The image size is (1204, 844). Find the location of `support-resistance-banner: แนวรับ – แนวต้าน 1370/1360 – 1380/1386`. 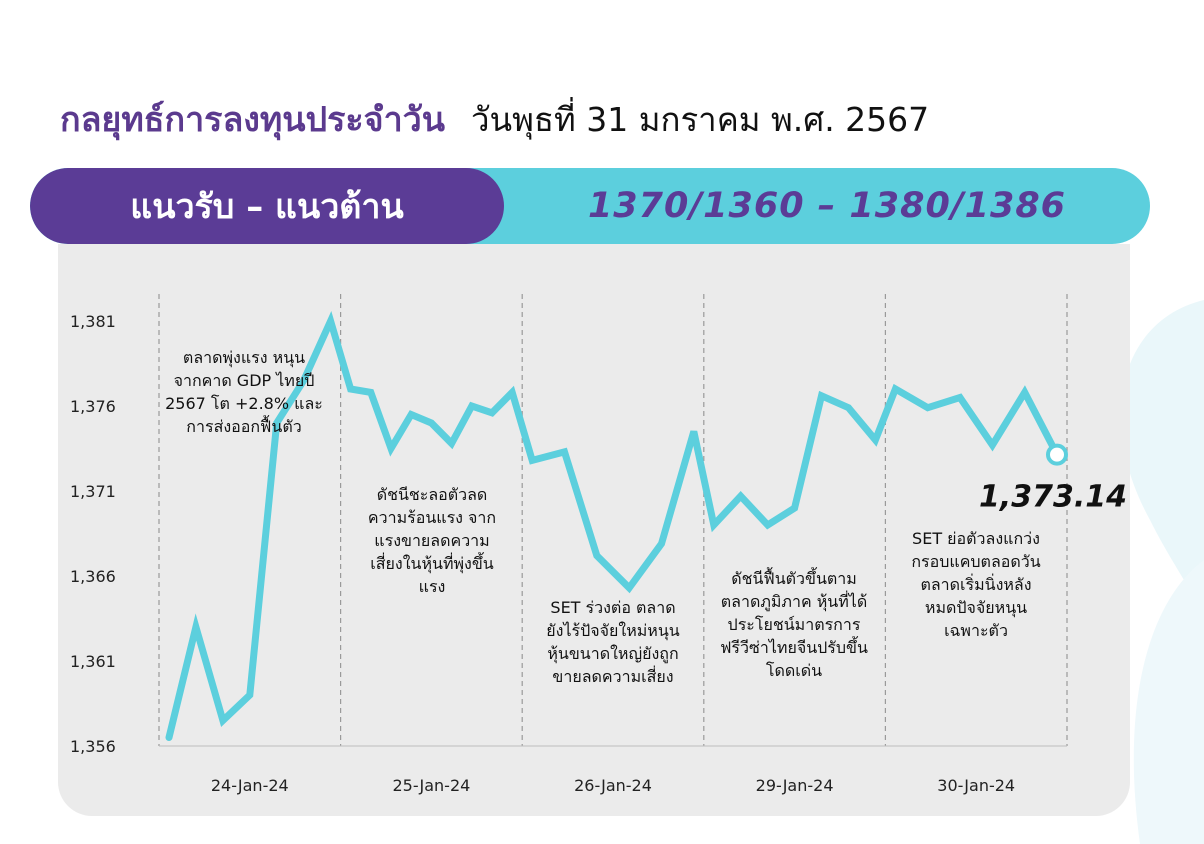

support-resistance-banner: แนวรับ – แนวต้าน 1370/1360 – 1380/1386 is located at coordinates (590, 206).